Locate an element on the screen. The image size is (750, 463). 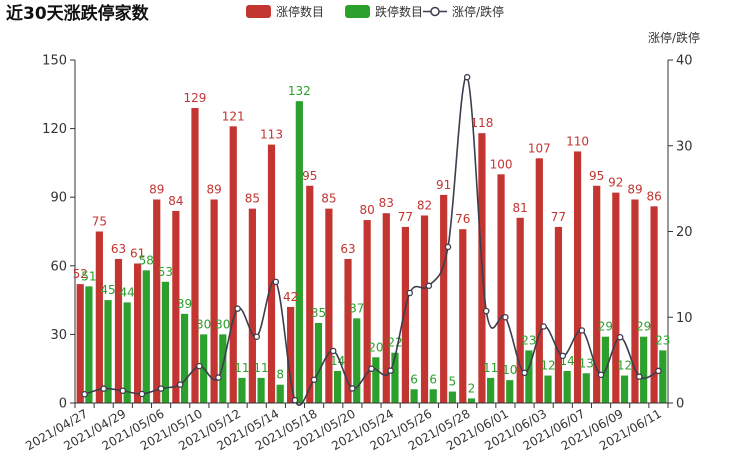
left-axis: 0 30 60 90 120 150 is located at coordinates (59, 233).